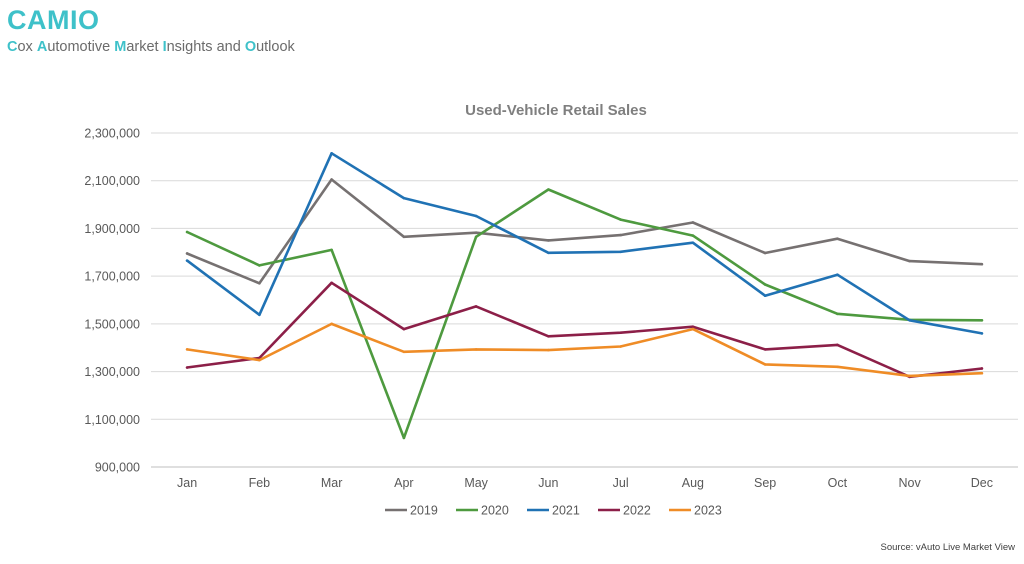 The width and height of the screenshot is (1024, 564). I want to click on y-tick-label: 2,100,000, so click(112, 181).